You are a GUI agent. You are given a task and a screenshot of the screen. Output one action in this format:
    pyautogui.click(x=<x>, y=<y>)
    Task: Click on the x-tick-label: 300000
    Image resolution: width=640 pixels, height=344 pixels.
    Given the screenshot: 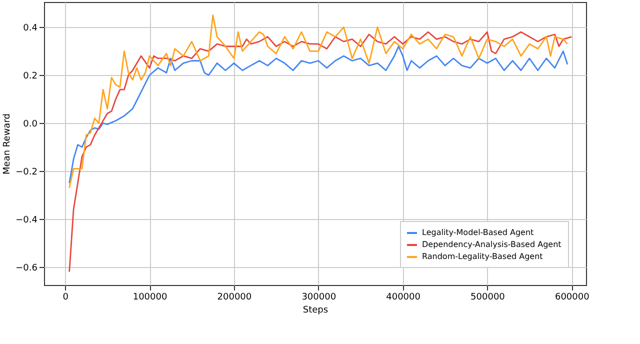 What is the action you would take?
    pyautogui.click(x=319, y=297)
    